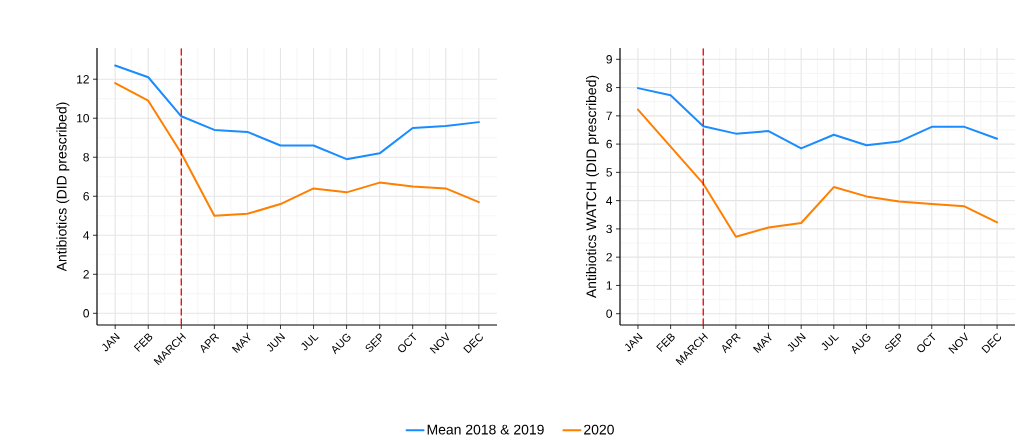 The height and width of the screenshot is (446, 1023). Describe the element at coordinates (599, 429) in the screenshot. I see `legend-label: 2020` at that location.